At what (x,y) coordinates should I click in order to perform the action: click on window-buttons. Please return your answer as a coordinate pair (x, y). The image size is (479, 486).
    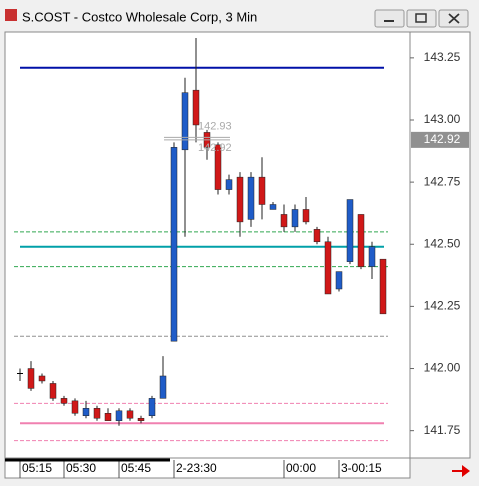
    Looking at the image, I should click on (421, 18).